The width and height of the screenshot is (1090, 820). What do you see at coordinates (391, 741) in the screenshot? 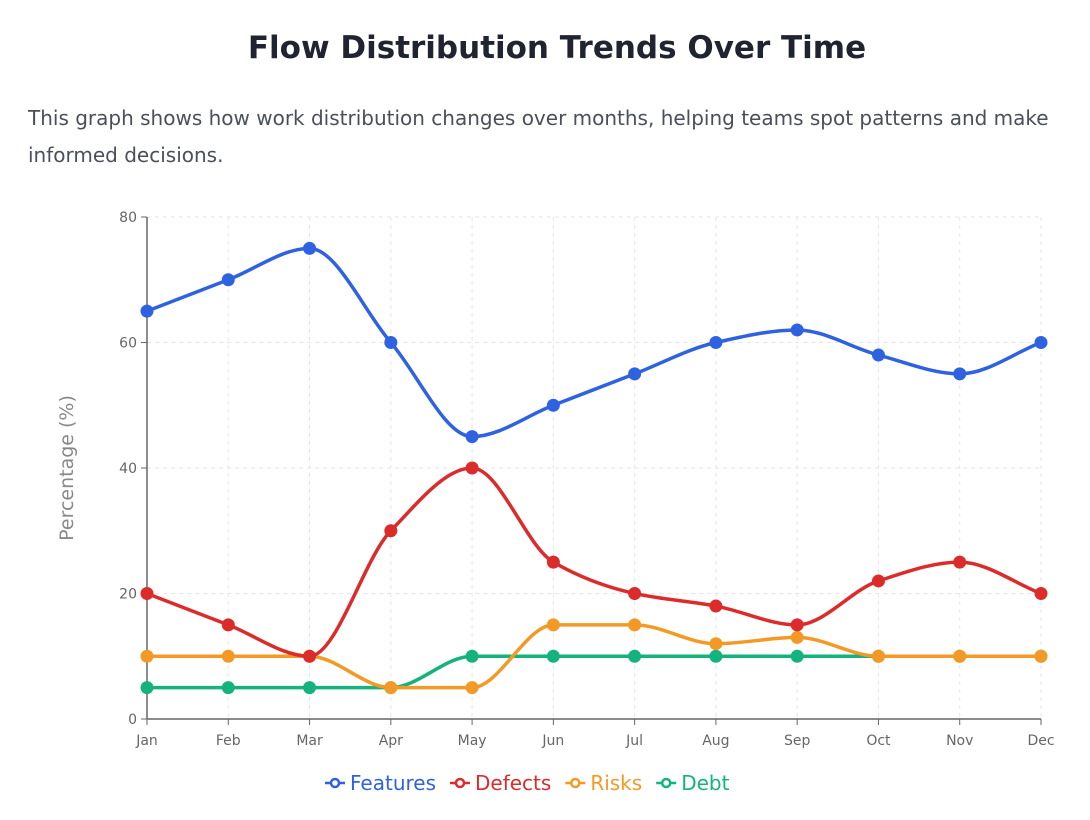
I see `x-tick-label: Apr` at bounding box center [391, 741].